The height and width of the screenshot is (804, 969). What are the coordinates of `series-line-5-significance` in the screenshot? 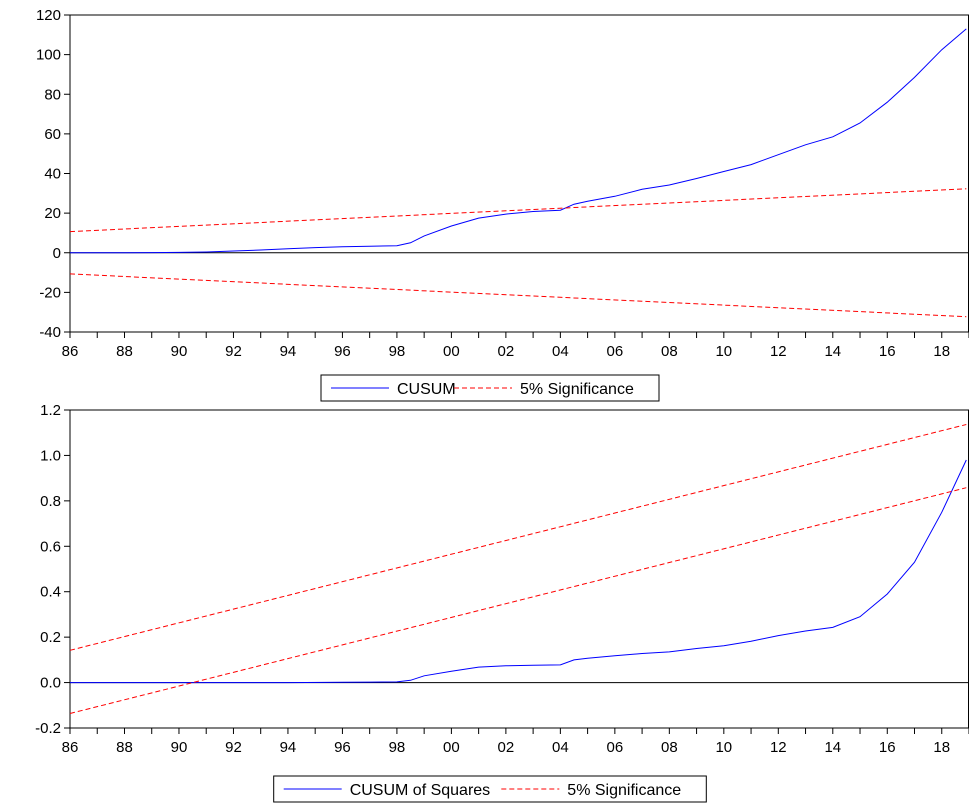 It's located at (518, 210).